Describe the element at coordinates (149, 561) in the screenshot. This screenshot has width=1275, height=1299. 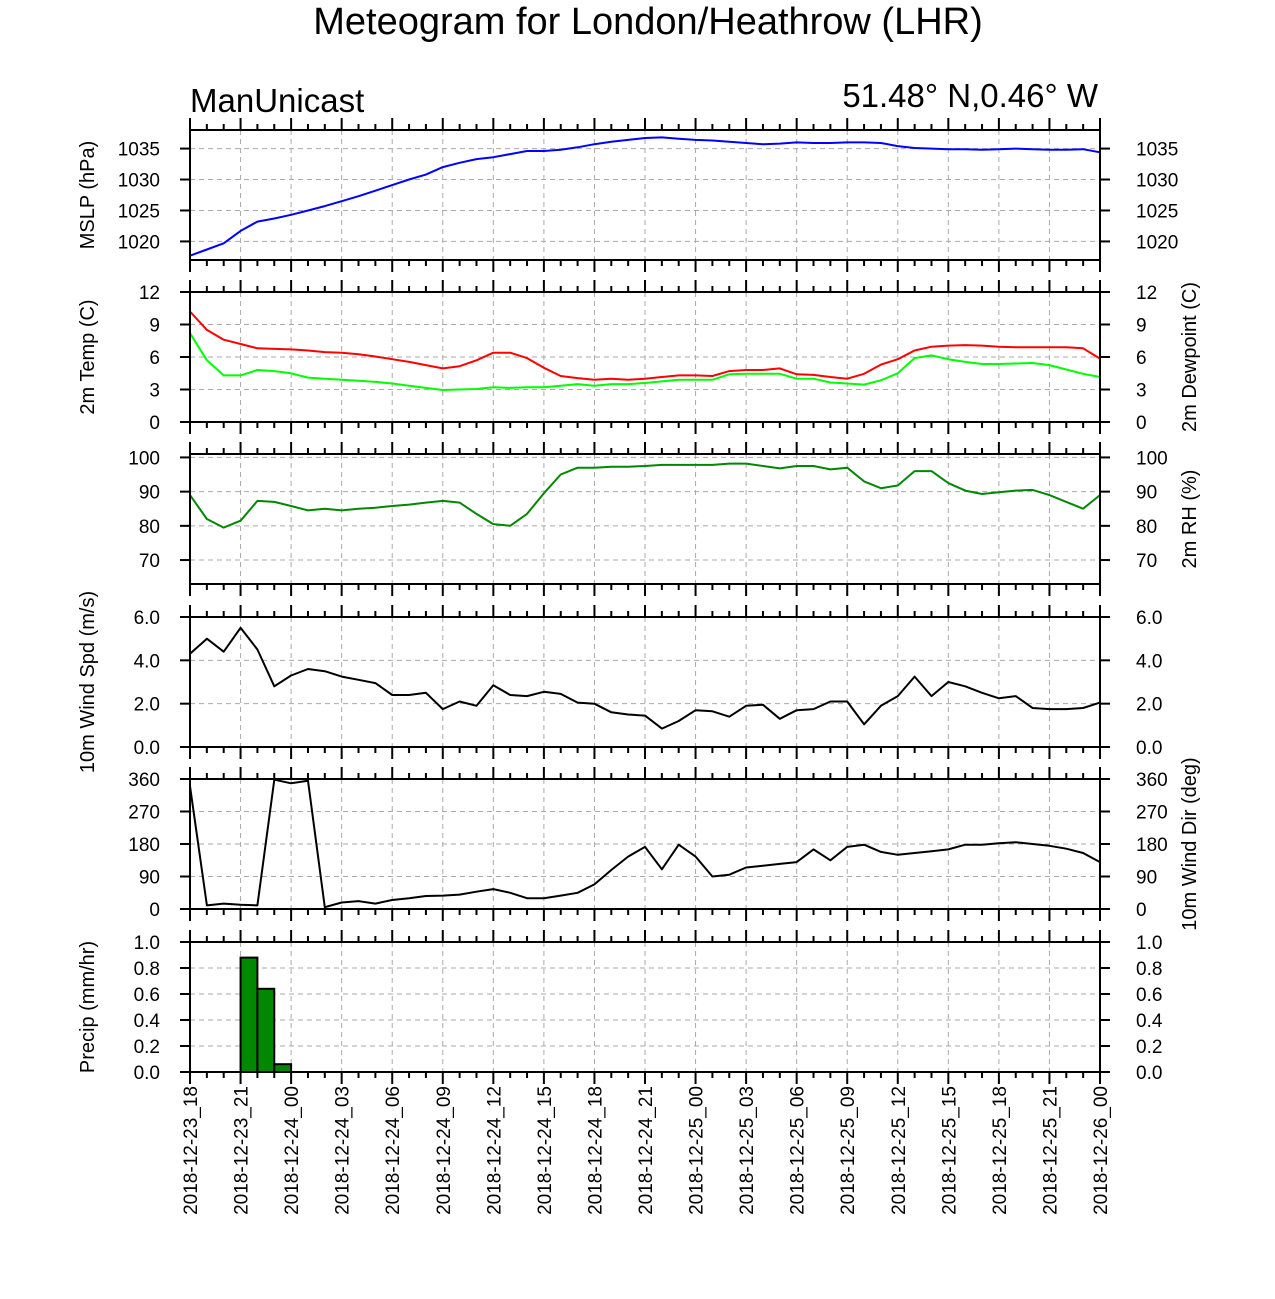
I see `y-tick-label: 70` at that location.